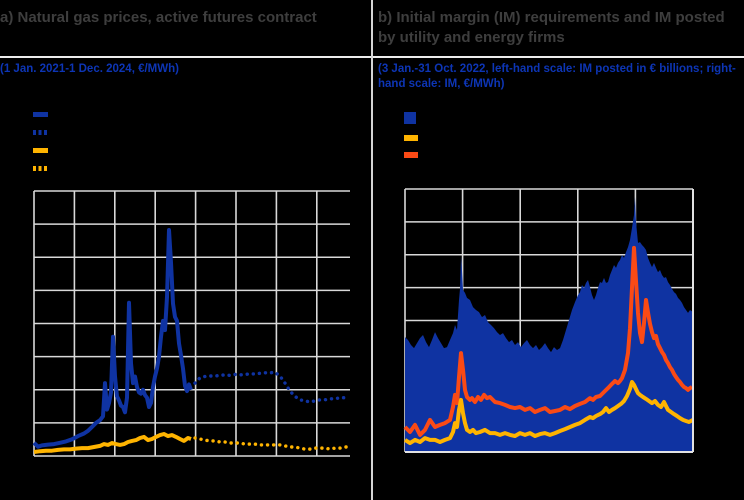 This screenshot has width=744, height=500. I want to click on legend-swatch-orange-dashed-line, so click(40, 168).